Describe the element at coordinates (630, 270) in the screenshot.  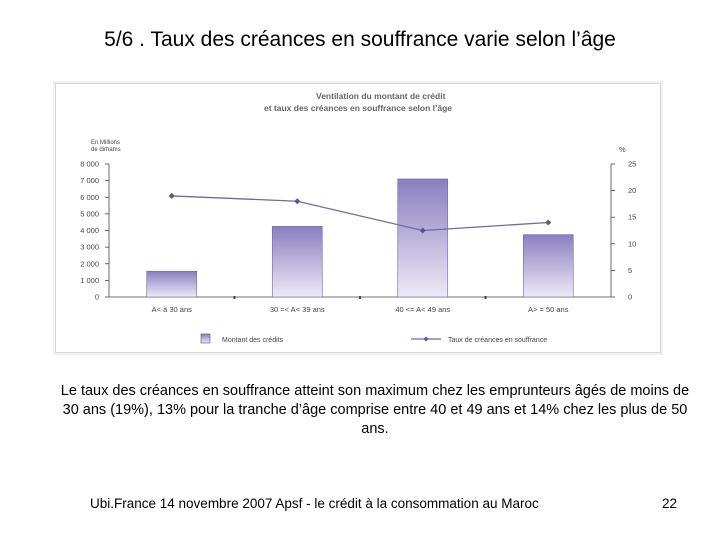
I see `right-tick-label: 5` at that location.